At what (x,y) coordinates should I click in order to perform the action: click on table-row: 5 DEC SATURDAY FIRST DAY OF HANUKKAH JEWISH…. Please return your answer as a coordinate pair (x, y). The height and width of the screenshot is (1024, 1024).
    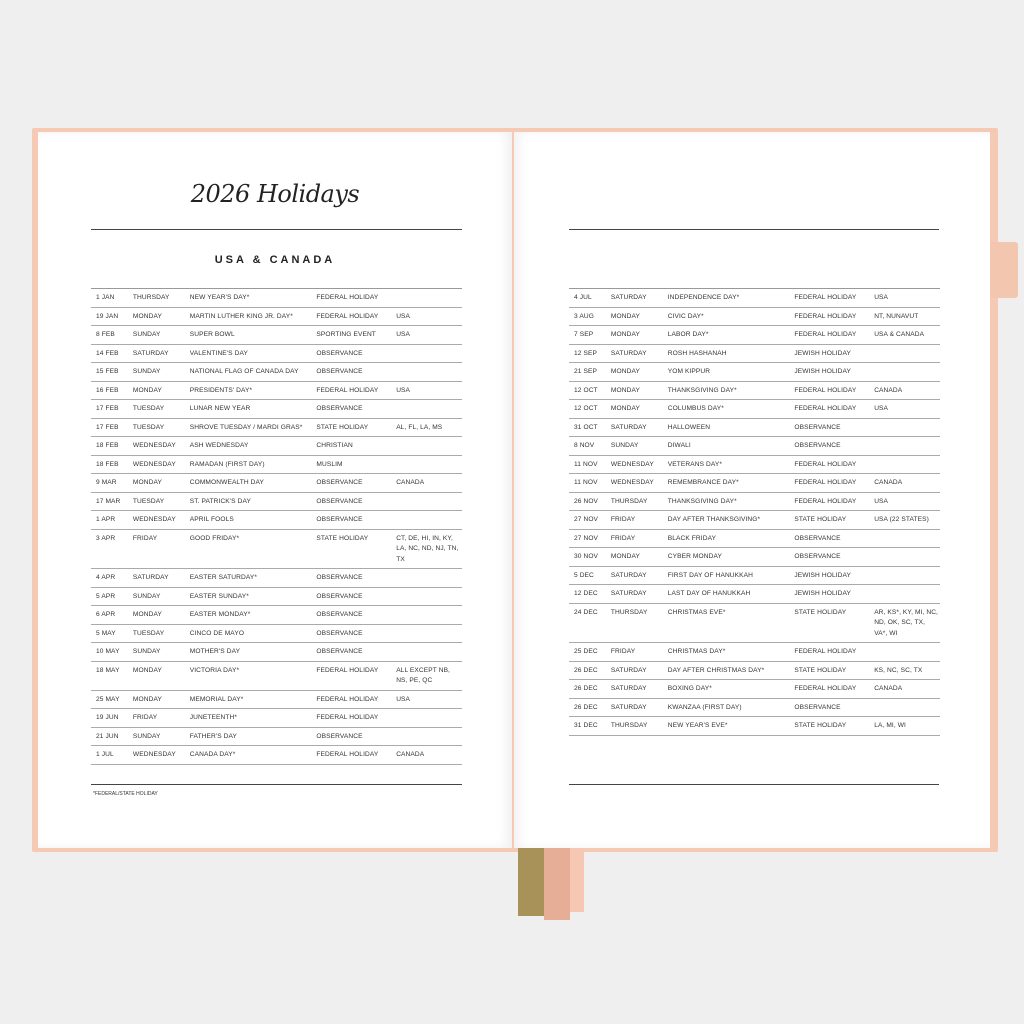
    Looking at the image, I should click on (754, 576).